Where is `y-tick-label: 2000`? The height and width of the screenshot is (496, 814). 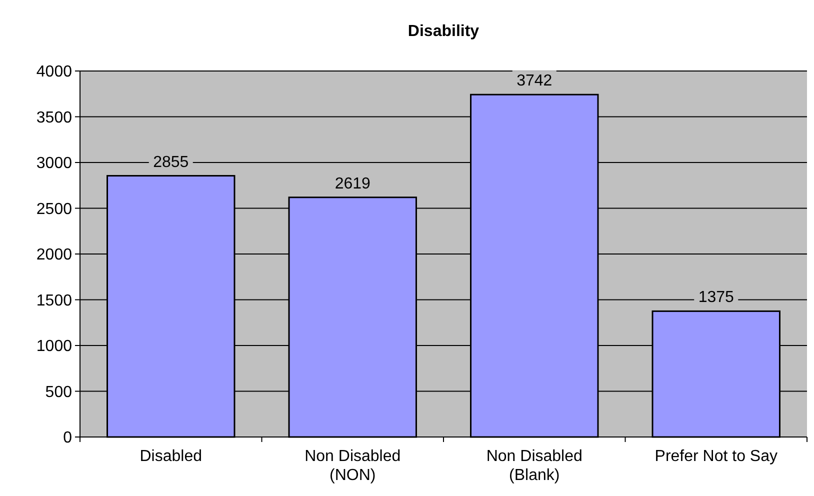
y-tick-label: 2000 is located at coordinates (54, 255).